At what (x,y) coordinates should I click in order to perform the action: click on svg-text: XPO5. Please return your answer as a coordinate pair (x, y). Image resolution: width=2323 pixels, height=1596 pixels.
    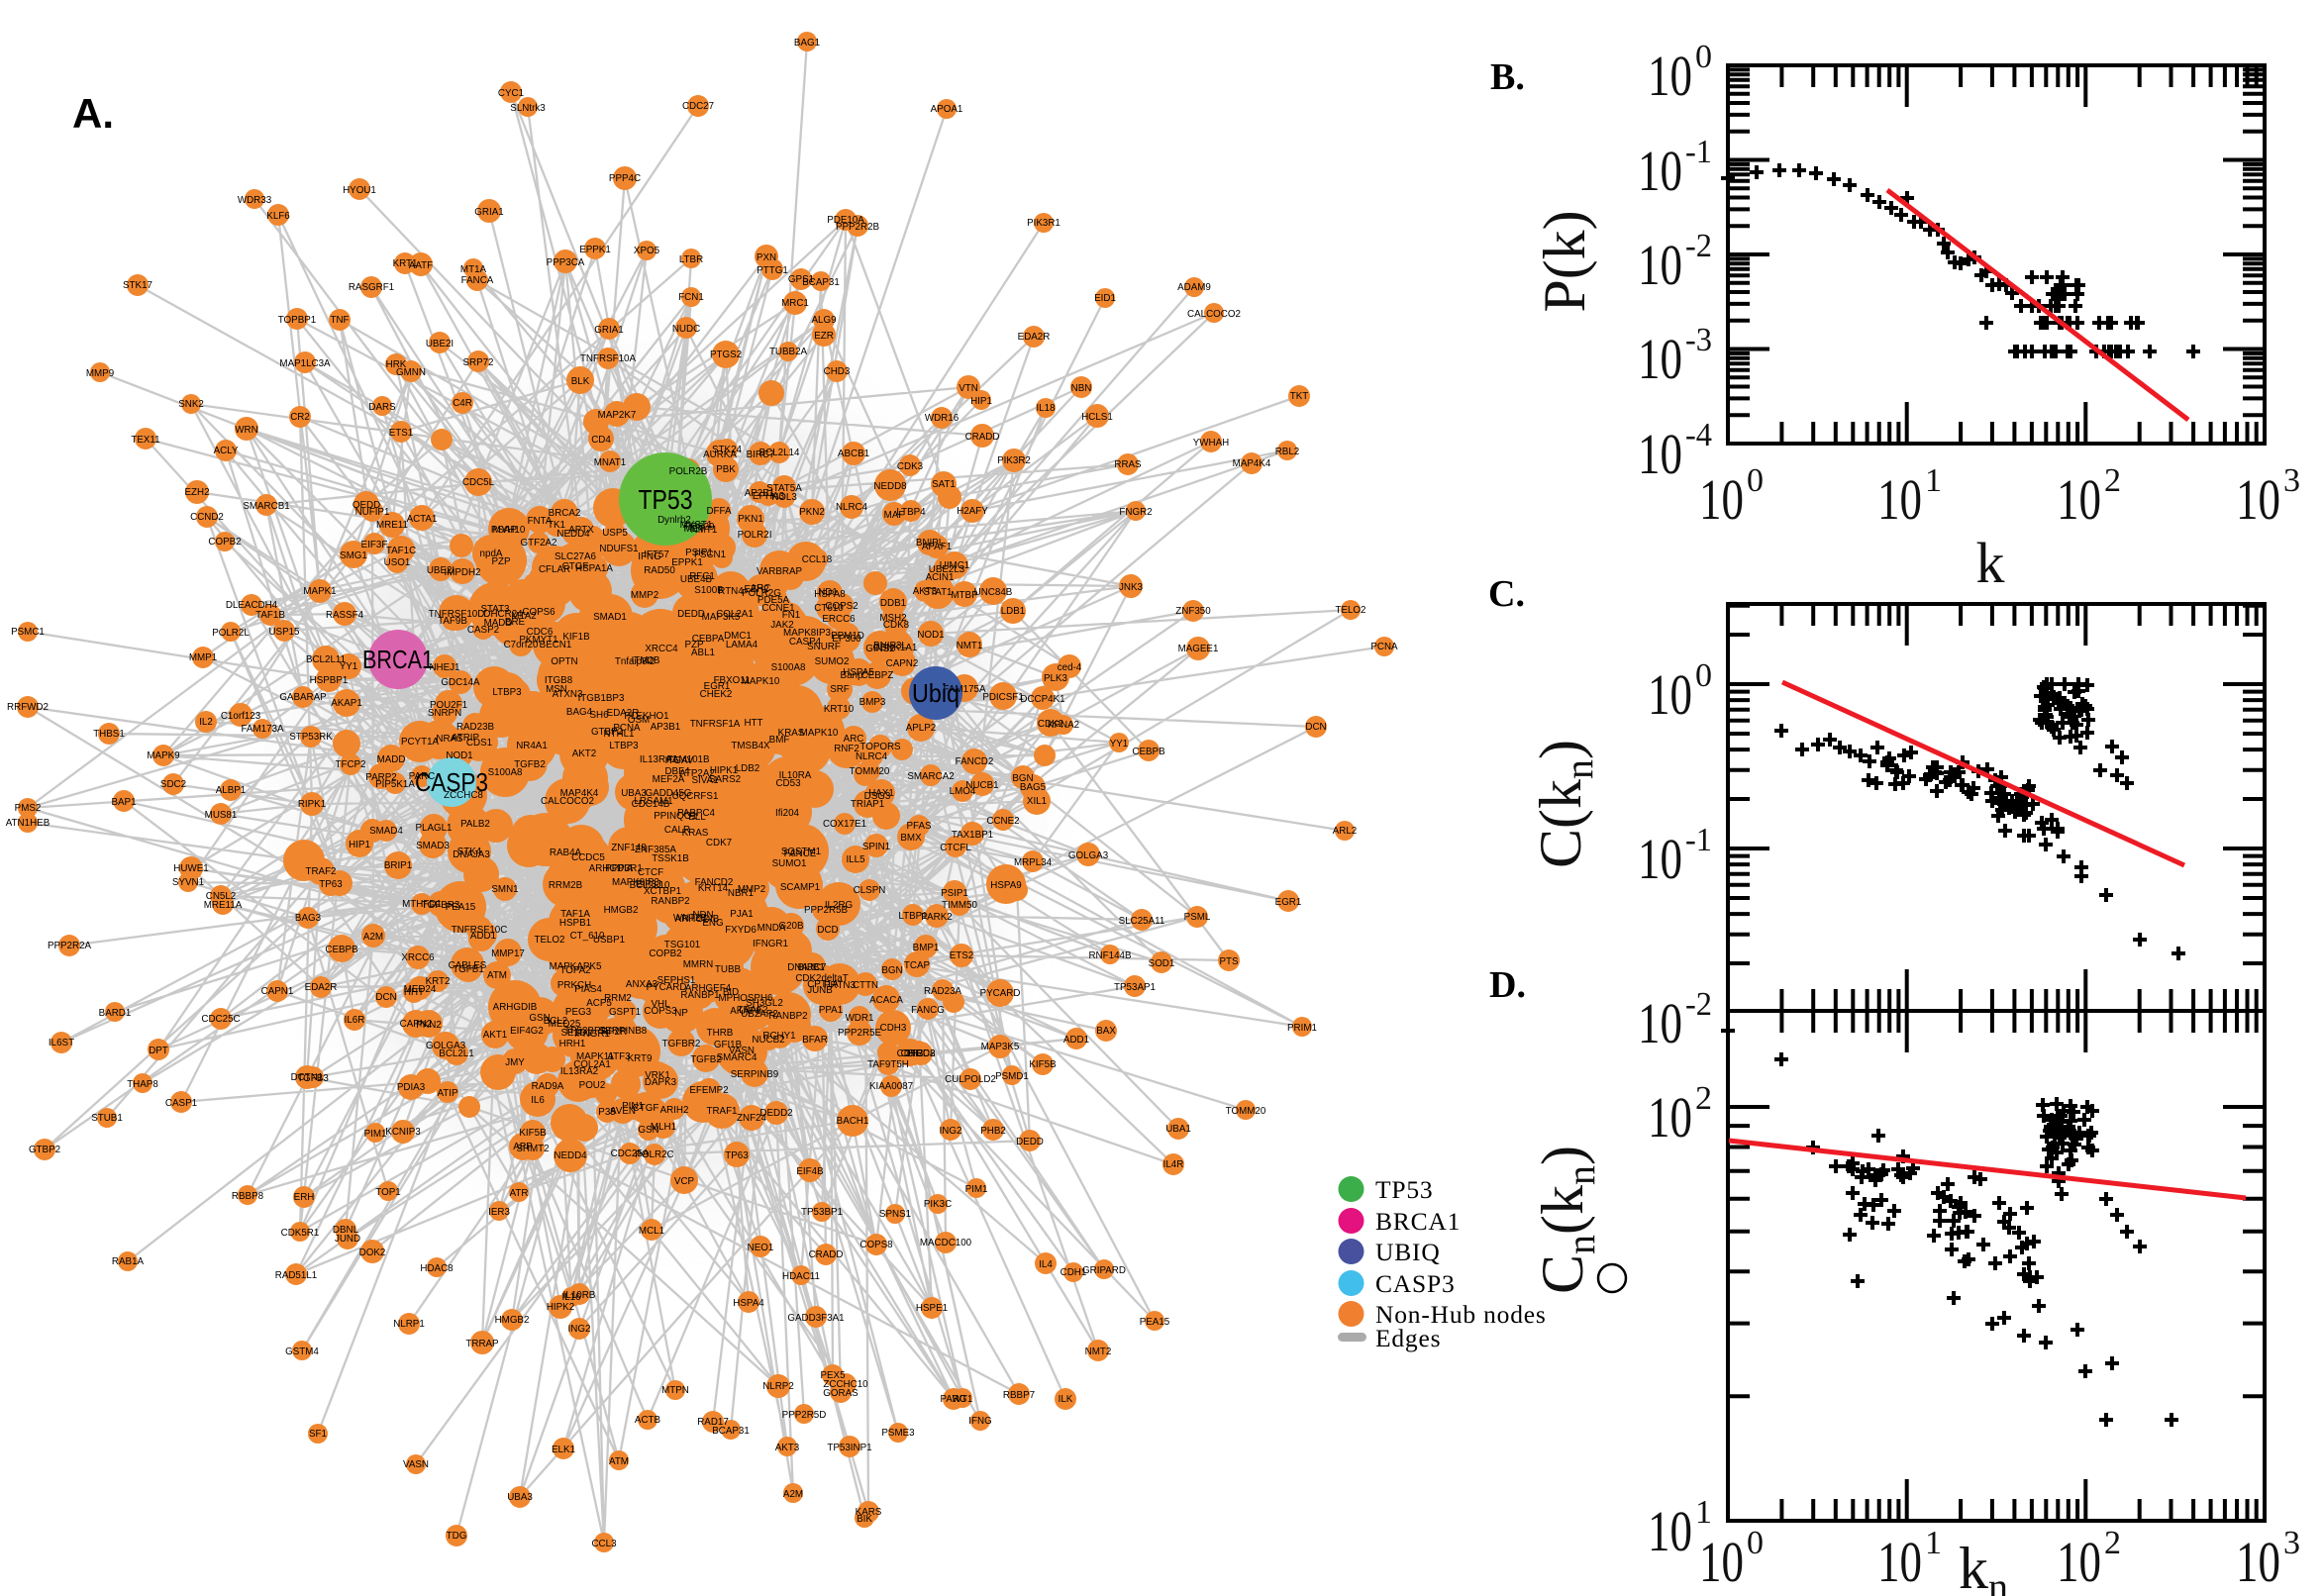
    Looking at the image, I should click on (647, 251).